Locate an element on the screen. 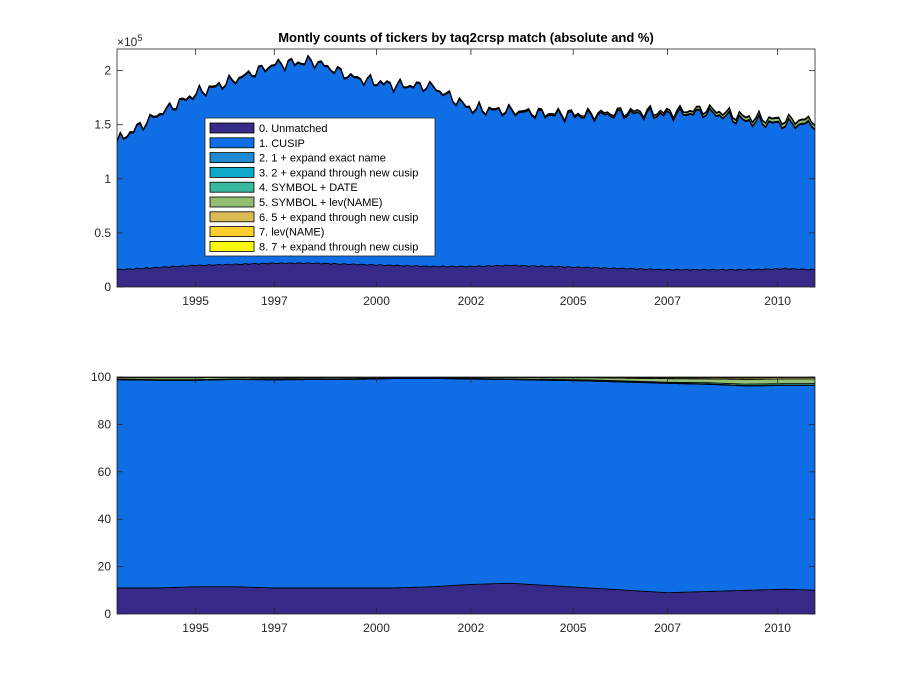 The height and width of the screenshot is (689, 900). legend-label: 4. SYMBOL + DATE is located at coordinates (308, 188).